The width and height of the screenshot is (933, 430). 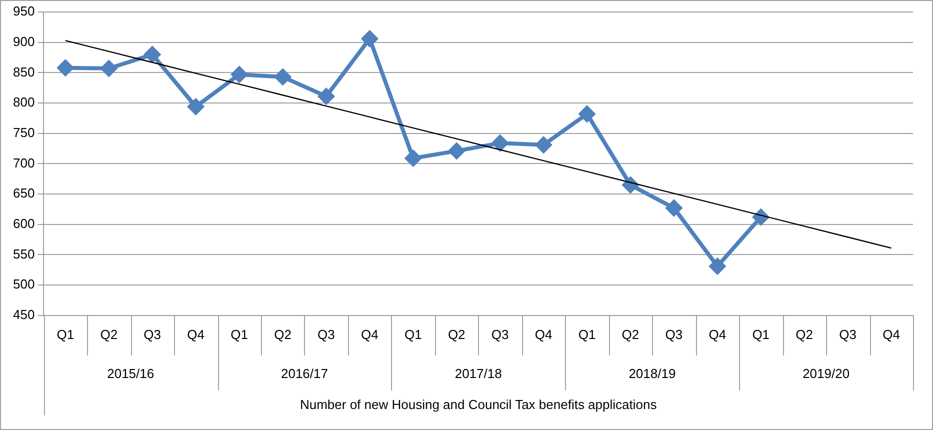 What do you see at coordinates (304, 373) in the screenshot?
I see `text: 2016/17` at bounding box center [304, 373].